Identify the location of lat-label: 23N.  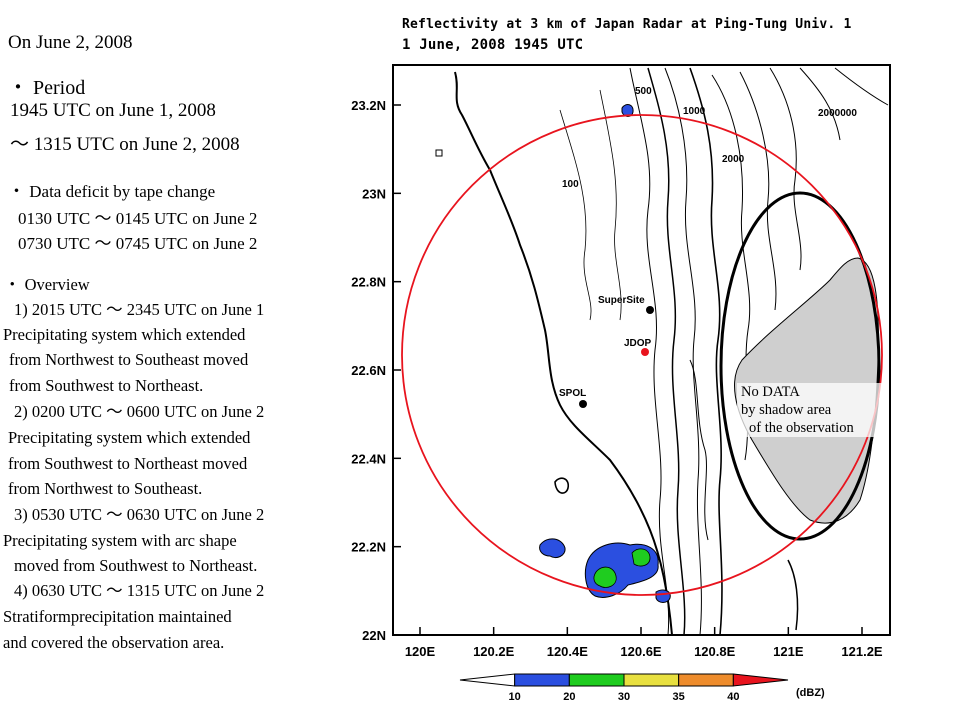
(374, 193).